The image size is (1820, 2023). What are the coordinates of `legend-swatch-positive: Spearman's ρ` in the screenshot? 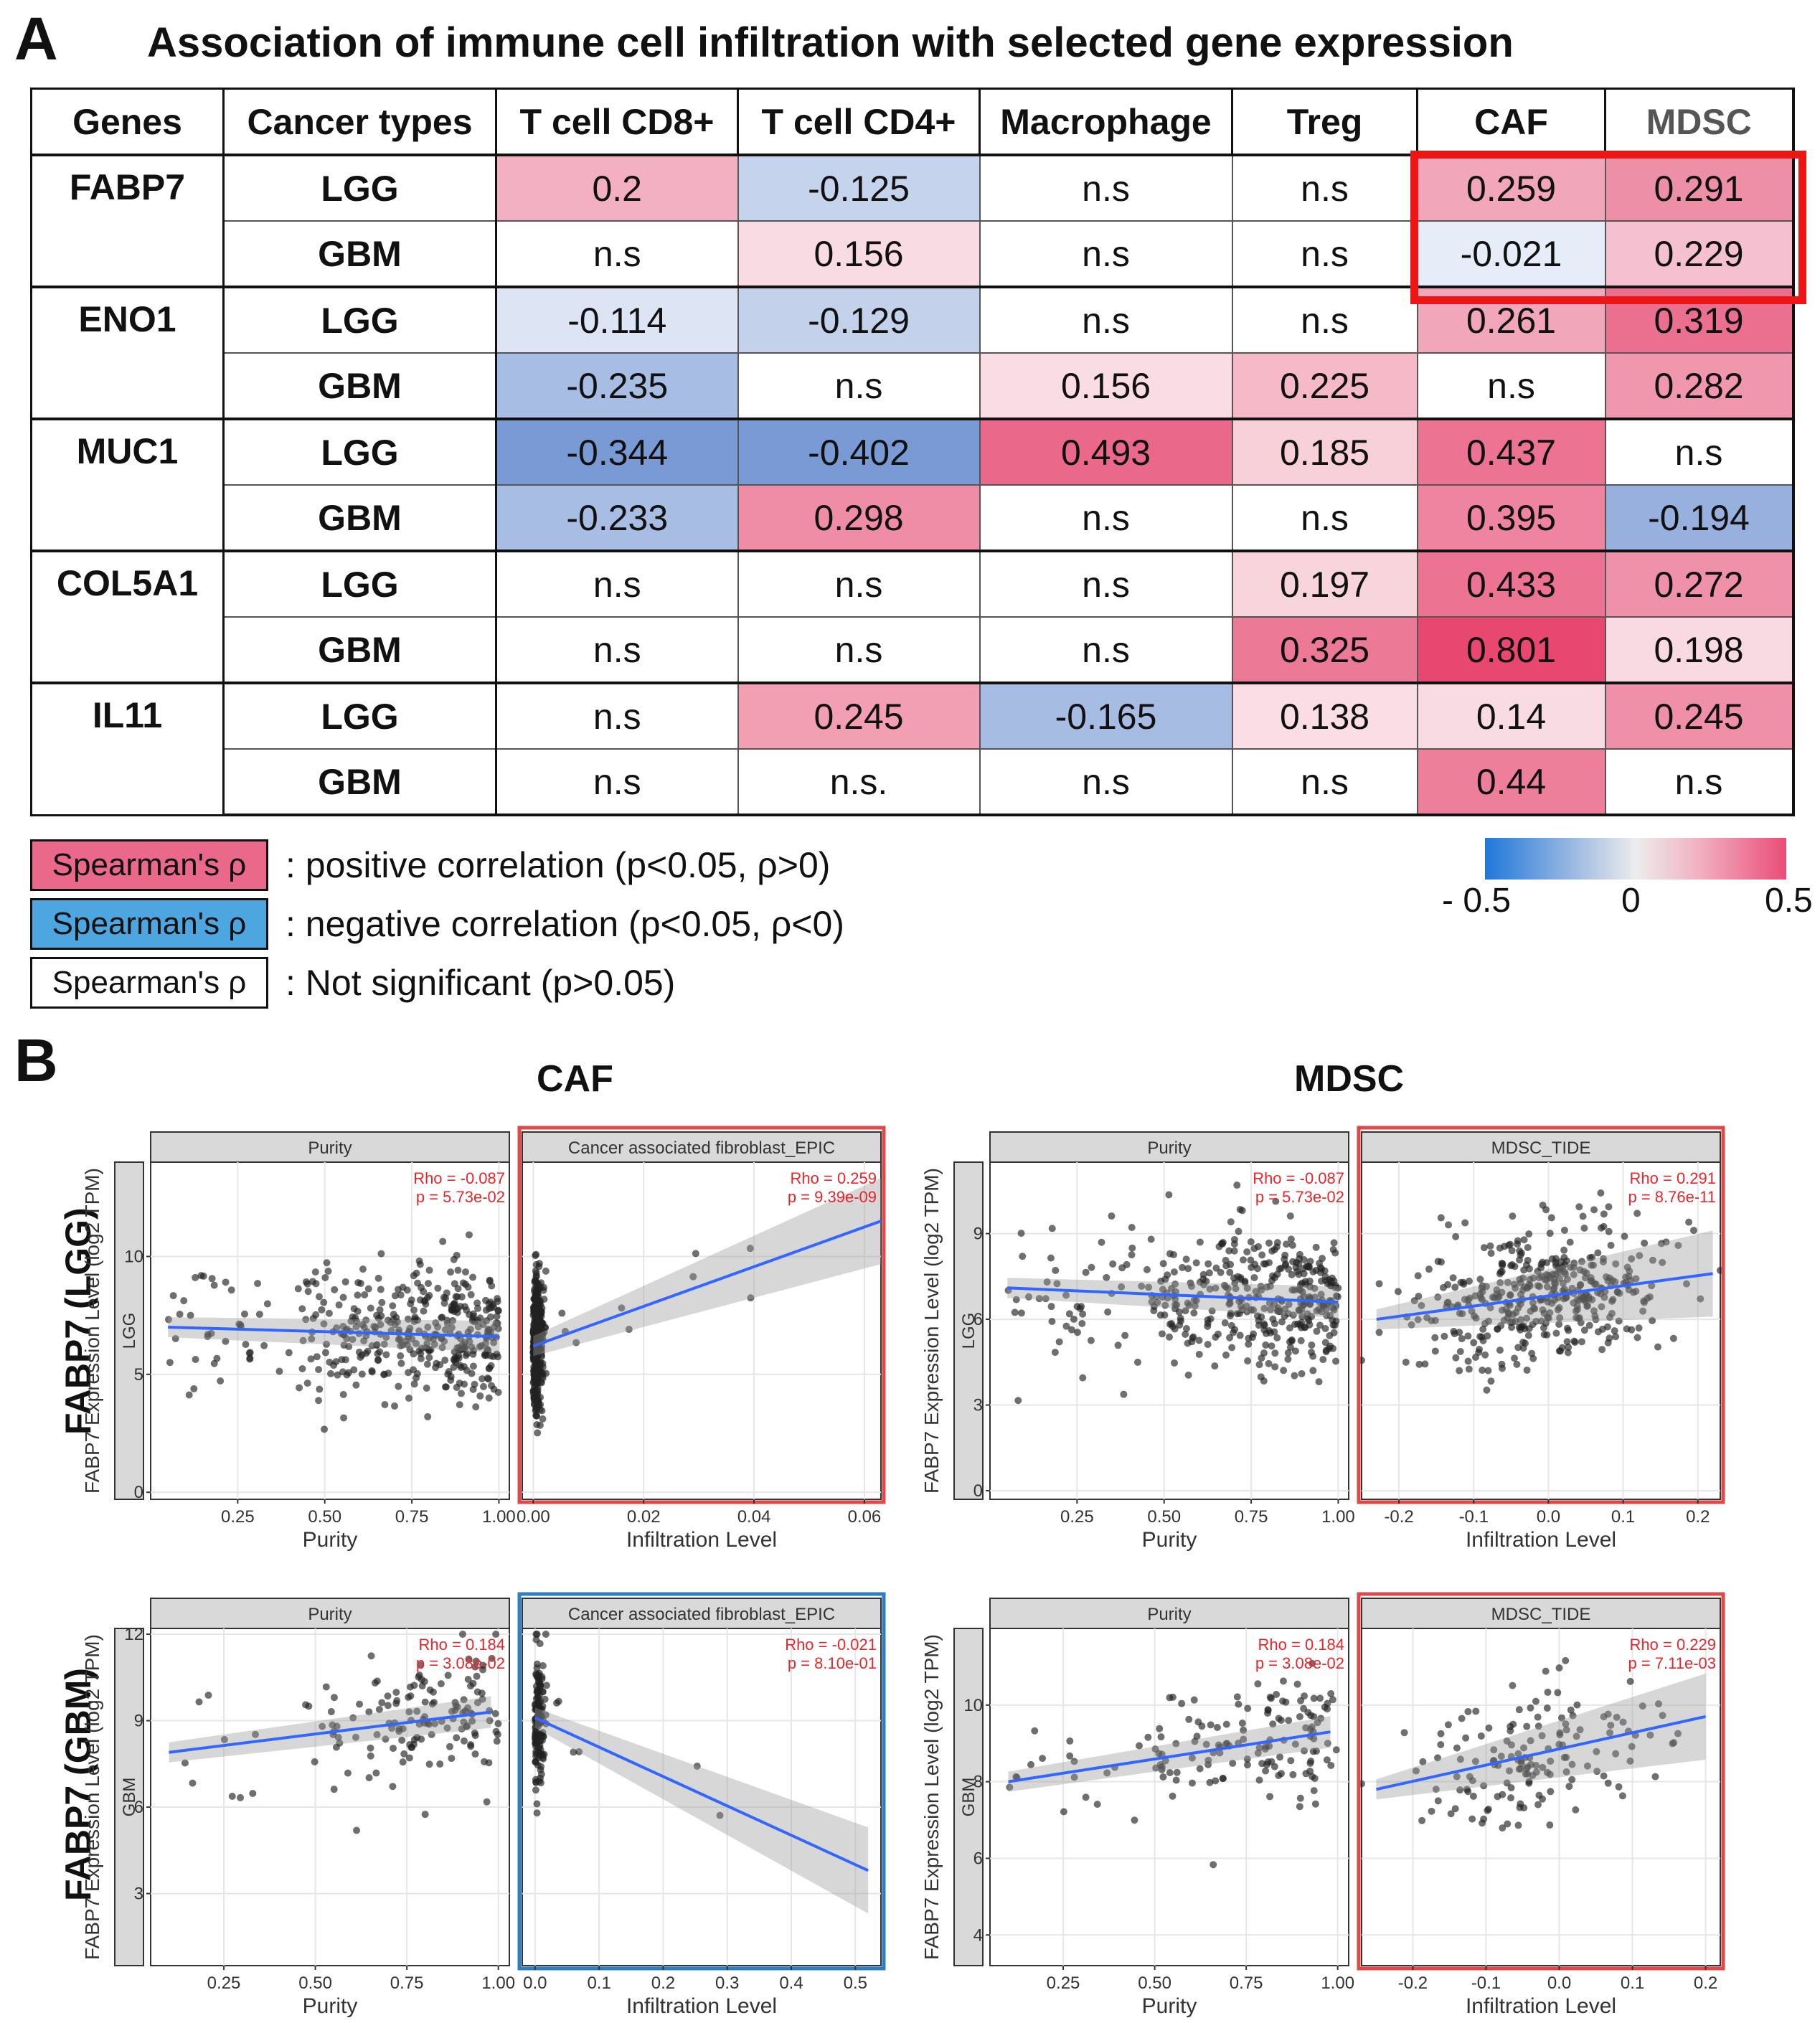 It's located at (149, 865).